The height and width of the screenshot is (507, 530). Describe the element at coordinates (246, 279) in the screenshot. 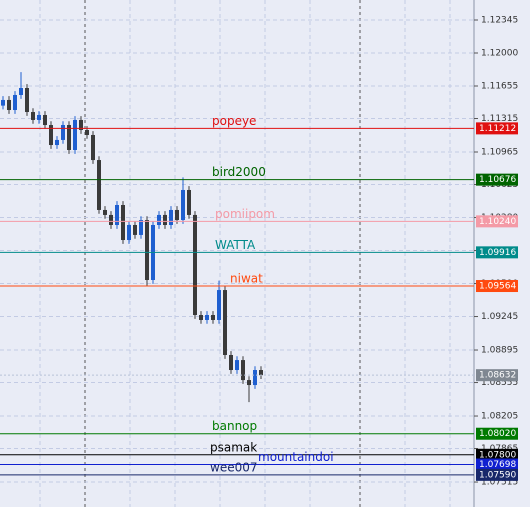

I see `level-name: niwat` at that location.